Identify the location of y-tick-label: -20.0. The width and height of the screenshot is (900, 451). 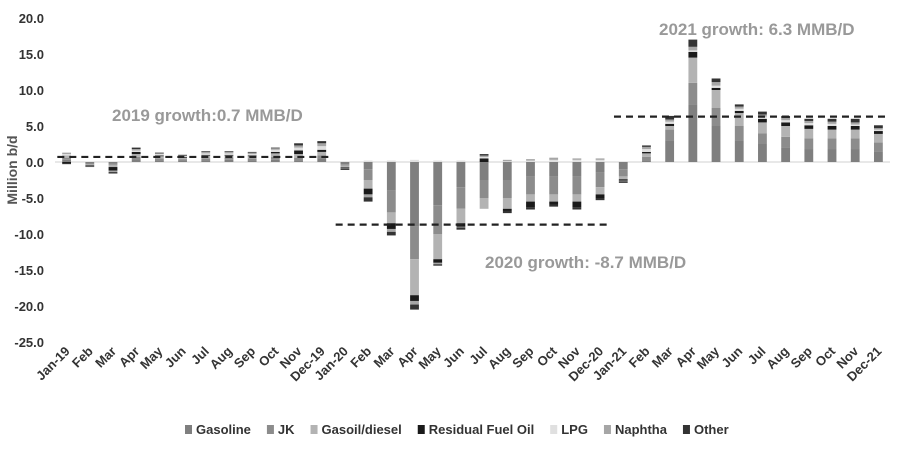
(29, 306).